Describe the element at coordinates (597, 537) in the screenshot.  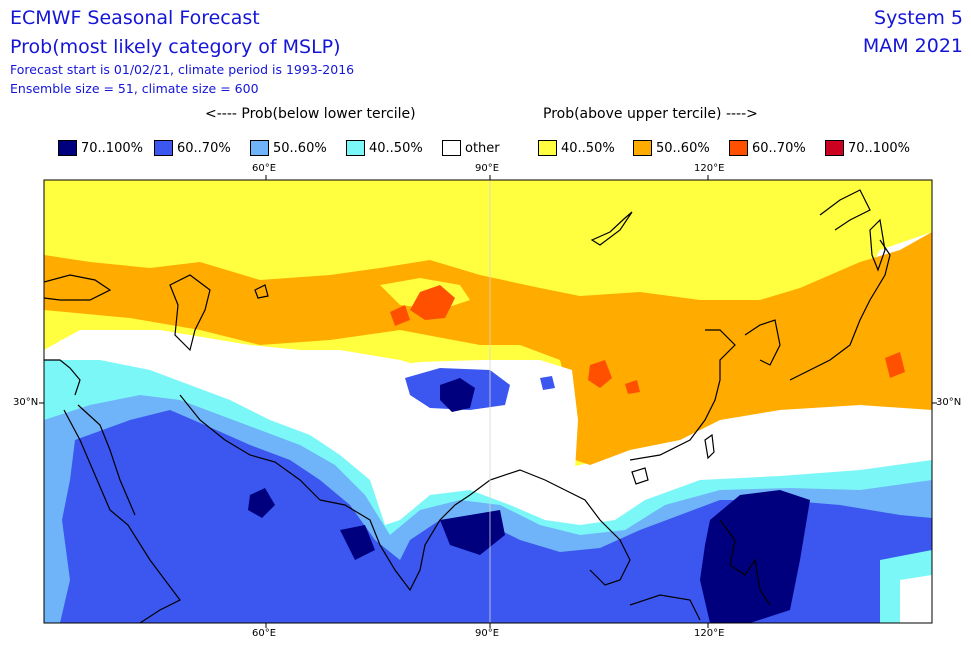
I see `indochina-coast` at that location.